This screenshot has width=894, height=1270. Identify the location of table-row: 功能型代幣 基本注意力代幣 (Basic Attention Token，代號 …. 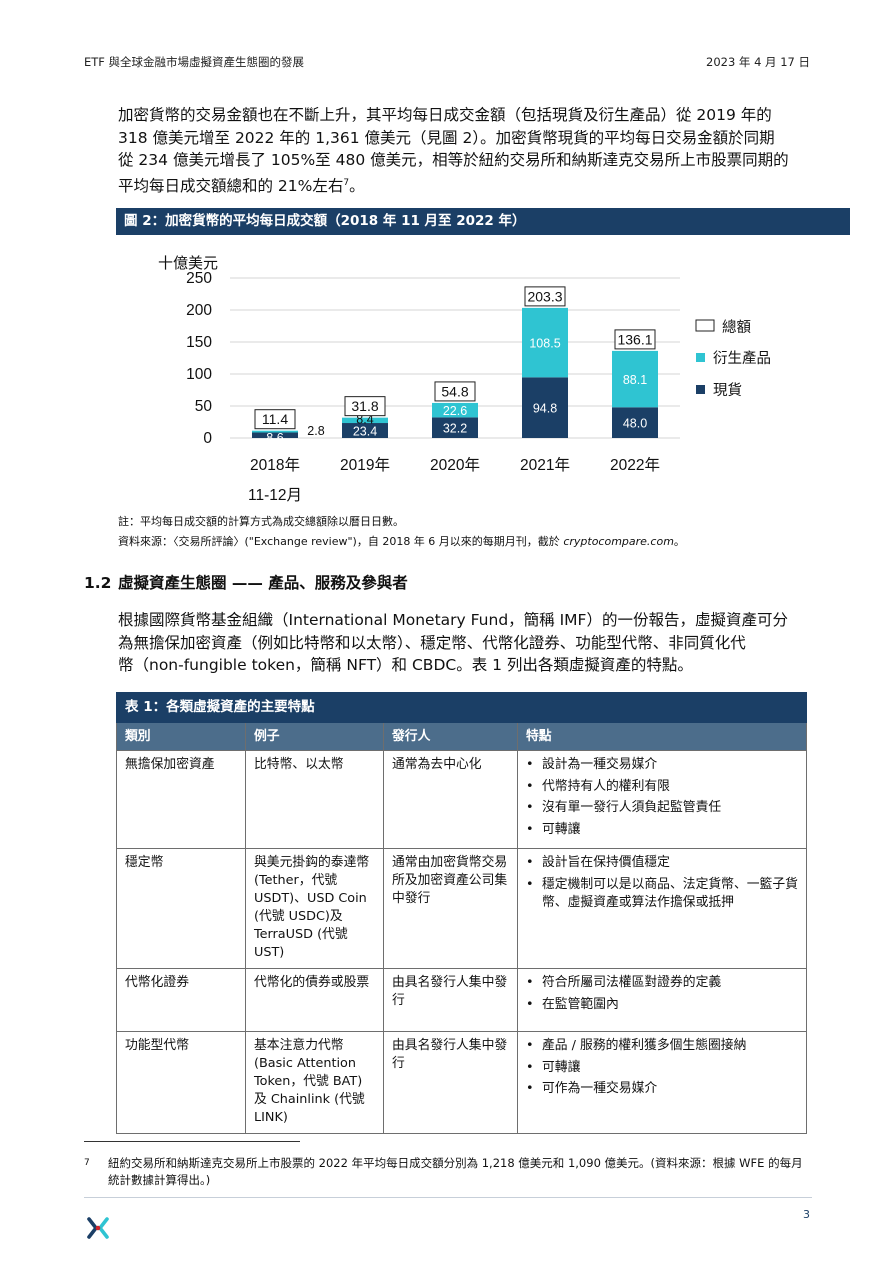
(462, 1082).